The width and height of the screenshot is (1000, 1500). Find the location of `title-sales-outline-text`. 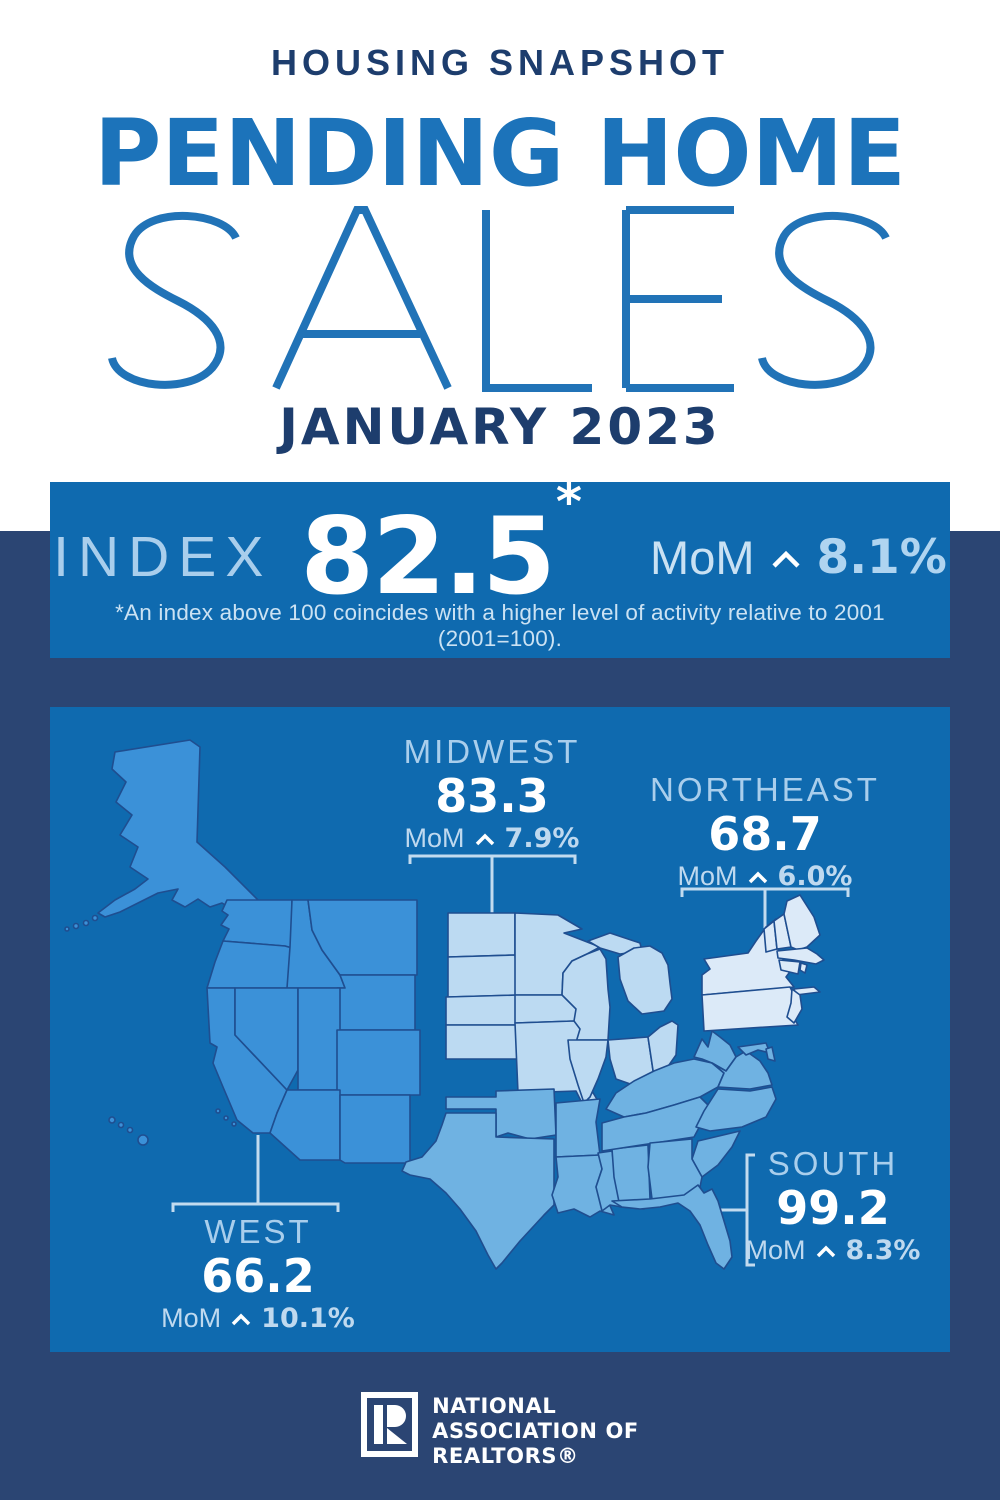

title-sales-outline-text is located at coordinates (499, 299).